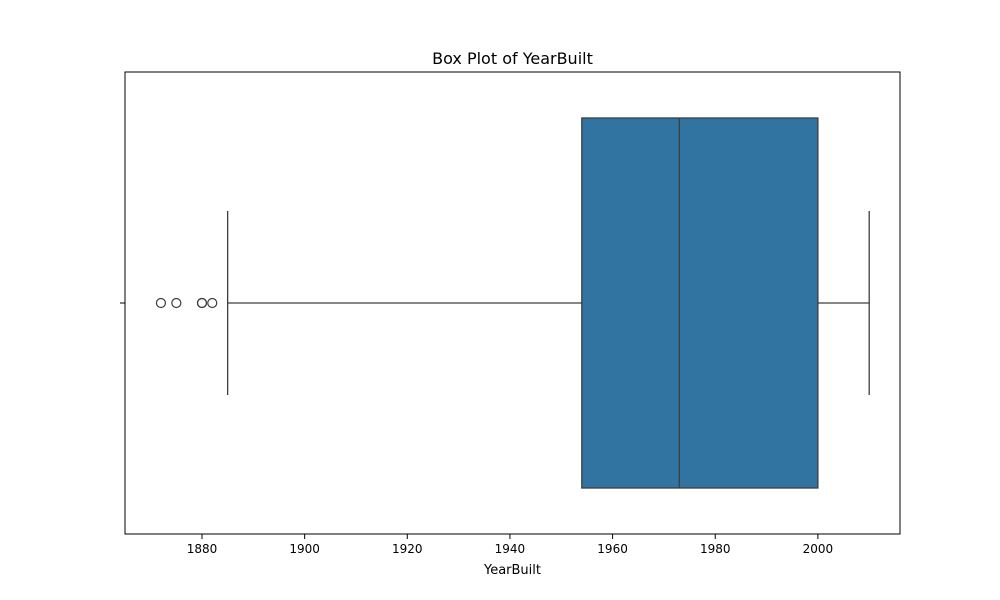  Describe the element at coordinates (715, 549) in the screenshot. I see `x-tick-label-1980: 1980` at that location.